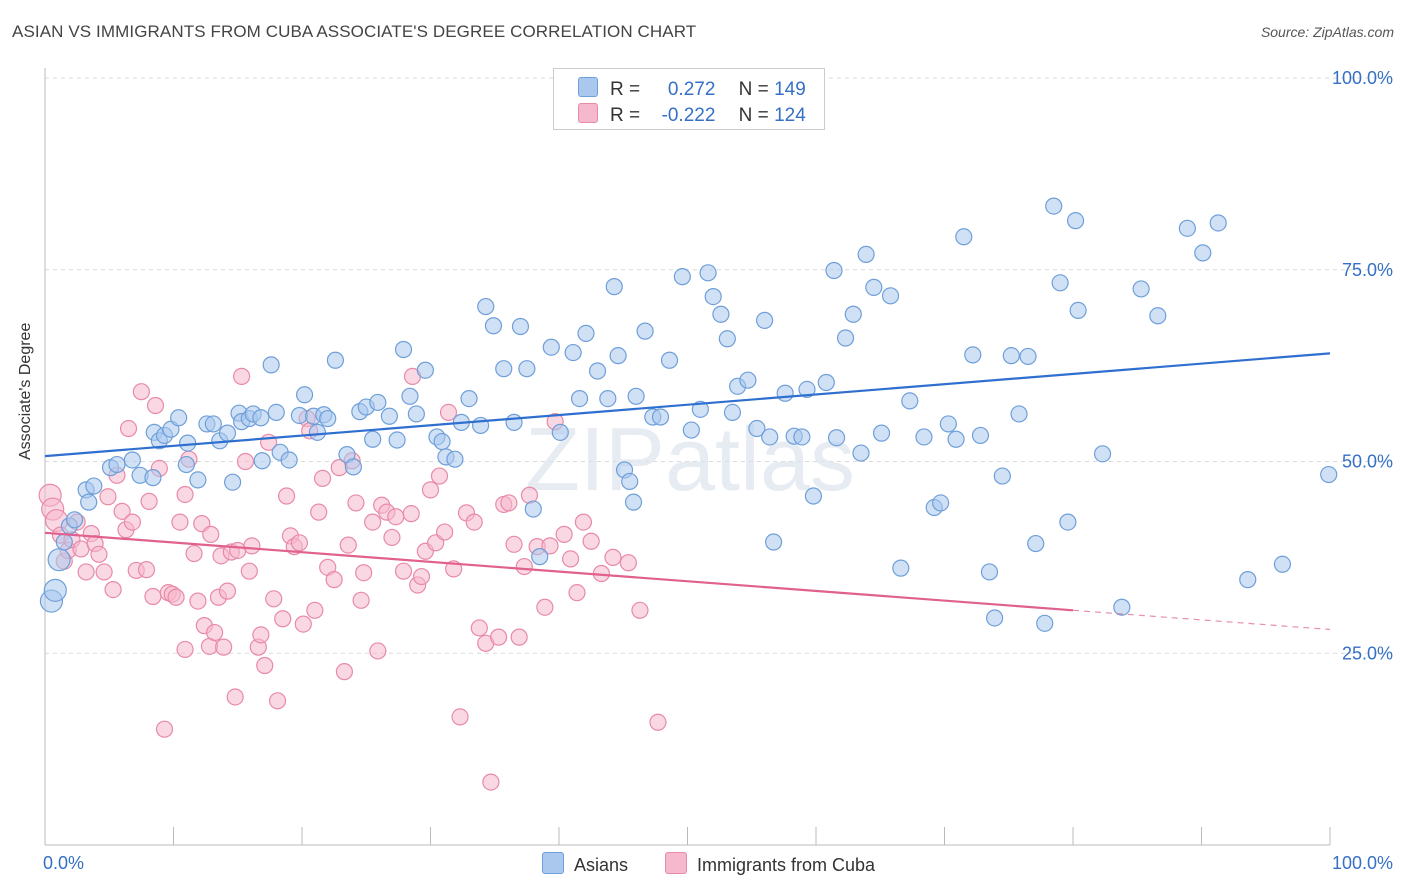  Describe the element at coordinates (790, 115) in the screenshot. I see `legend-n-value: 124` at that location.